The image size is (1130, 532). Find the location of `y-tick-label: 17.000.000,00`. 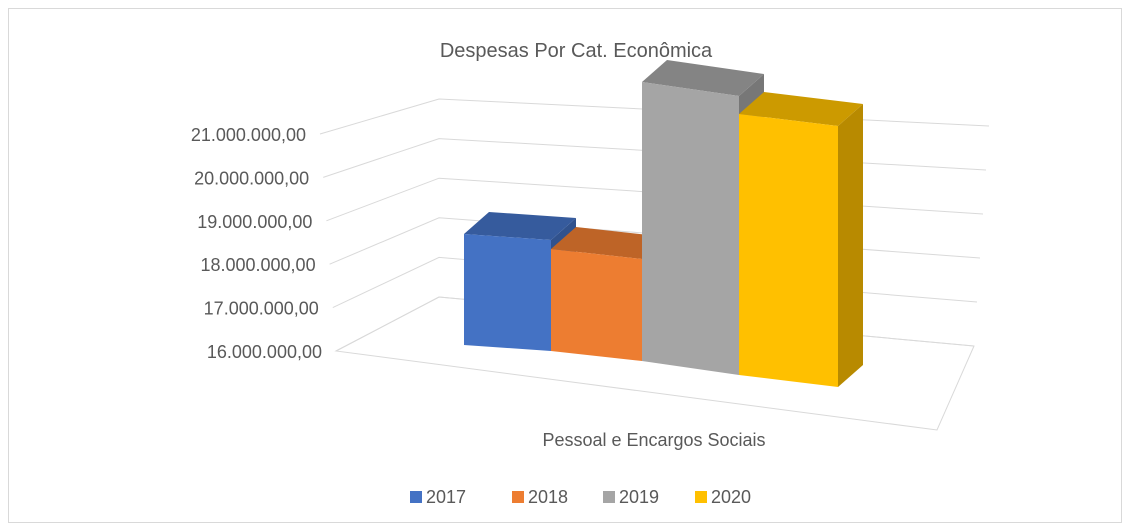

y-tick-label: 17.000.000,00 is located at coordinates (261, 309).